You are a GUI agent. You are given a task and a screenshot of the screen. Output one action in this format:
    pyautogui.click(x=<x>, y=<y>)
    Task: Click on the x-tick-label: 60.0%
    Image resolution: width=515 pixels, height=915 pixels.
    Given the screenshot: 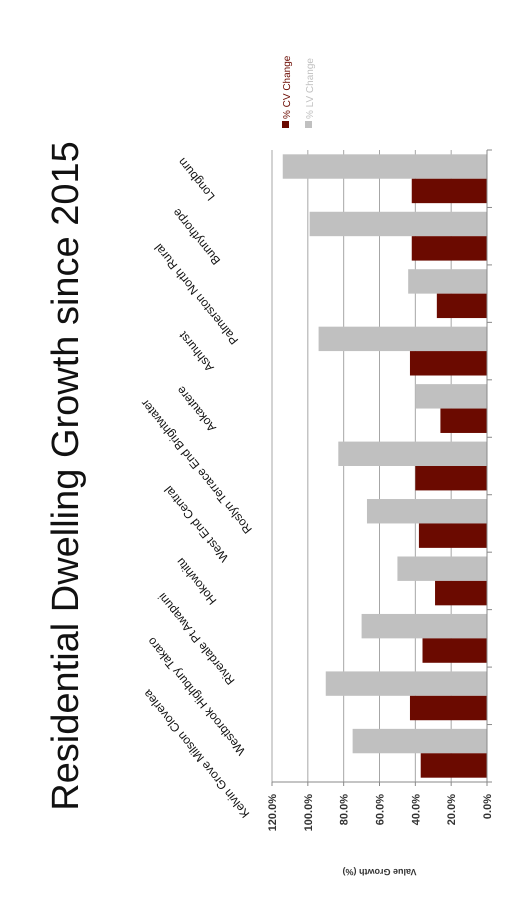 What is the action you would take?
    pyautogui.click(x=380, y=810)
    